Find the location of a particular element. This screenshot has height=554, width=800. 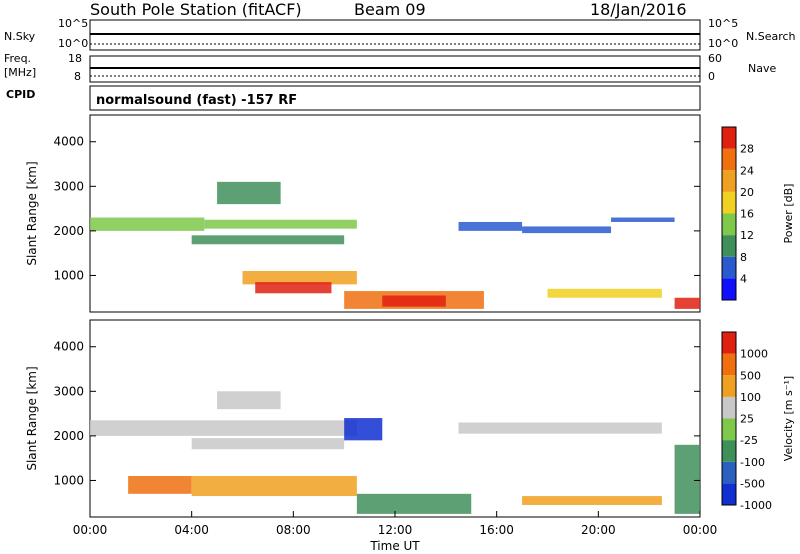

chart-title: South Pole Station (fitACF) is located at coordinates (196, 9).